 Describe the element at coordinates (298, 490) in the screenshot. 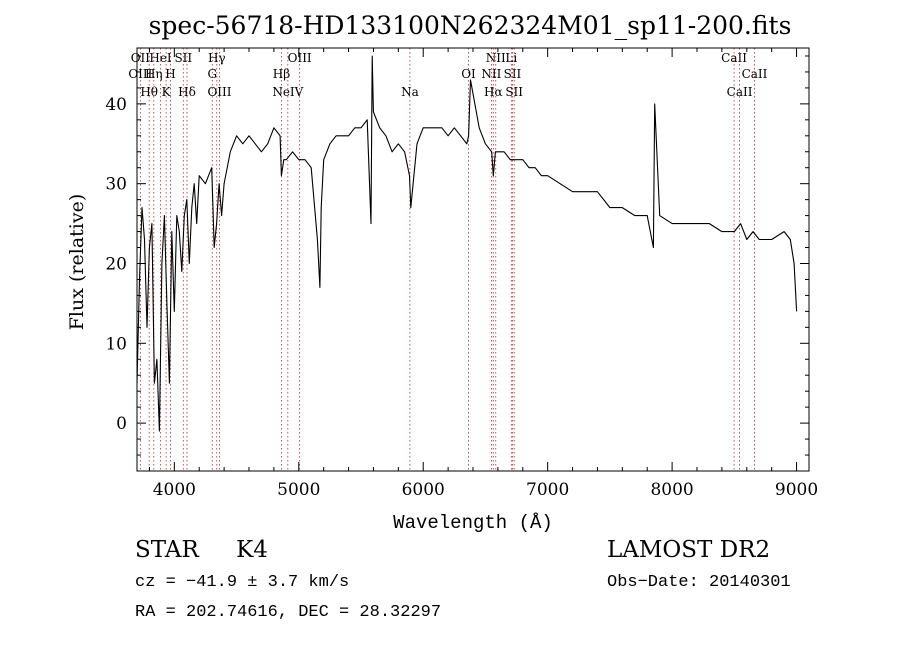

I see `x-tick-label: 5000` at that location.